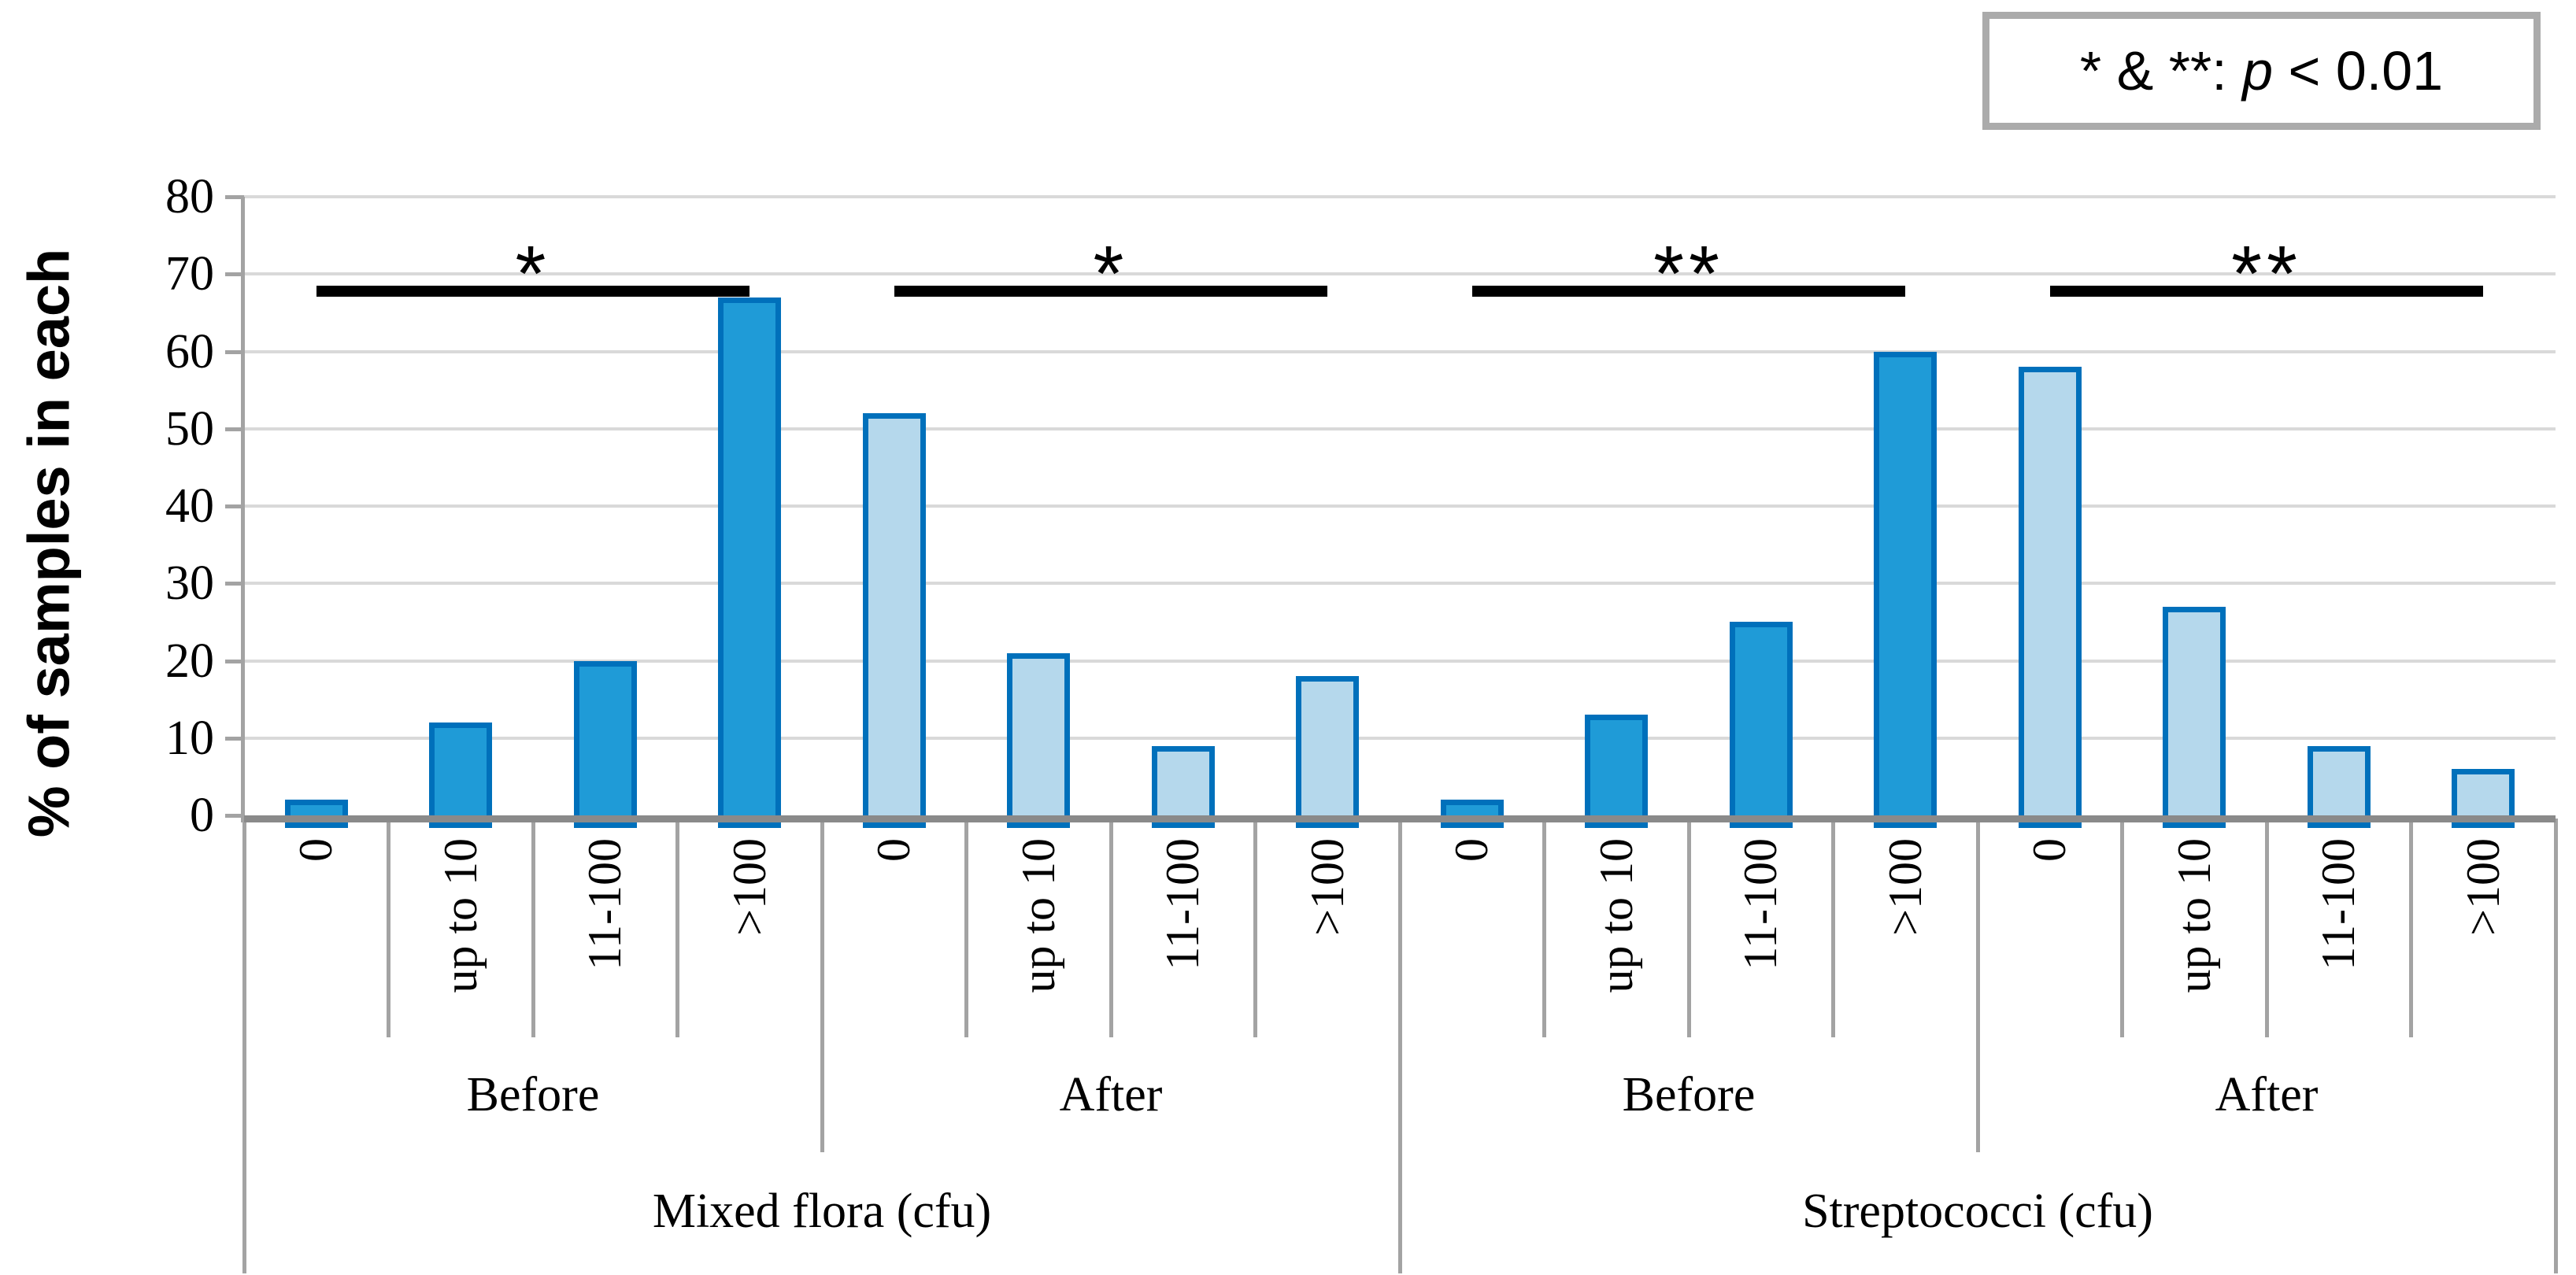  I want to click on y-tick-label-20: 20, so click(189, 661).